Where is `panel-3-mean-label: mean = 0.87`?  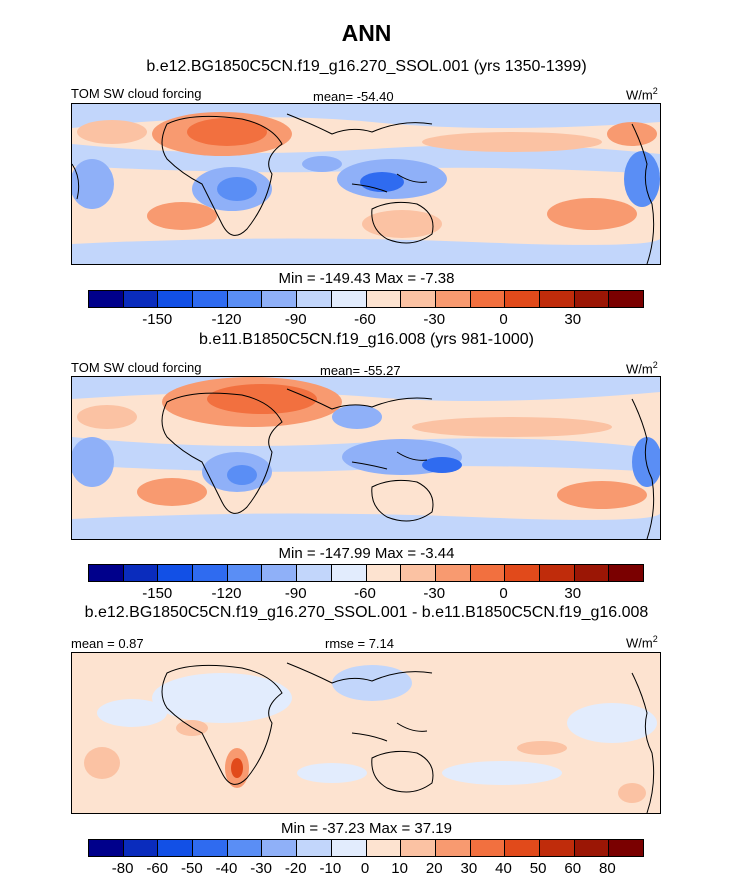 panel-3-mean-label: mean = 0.87 is located at coordinates (107, 643).